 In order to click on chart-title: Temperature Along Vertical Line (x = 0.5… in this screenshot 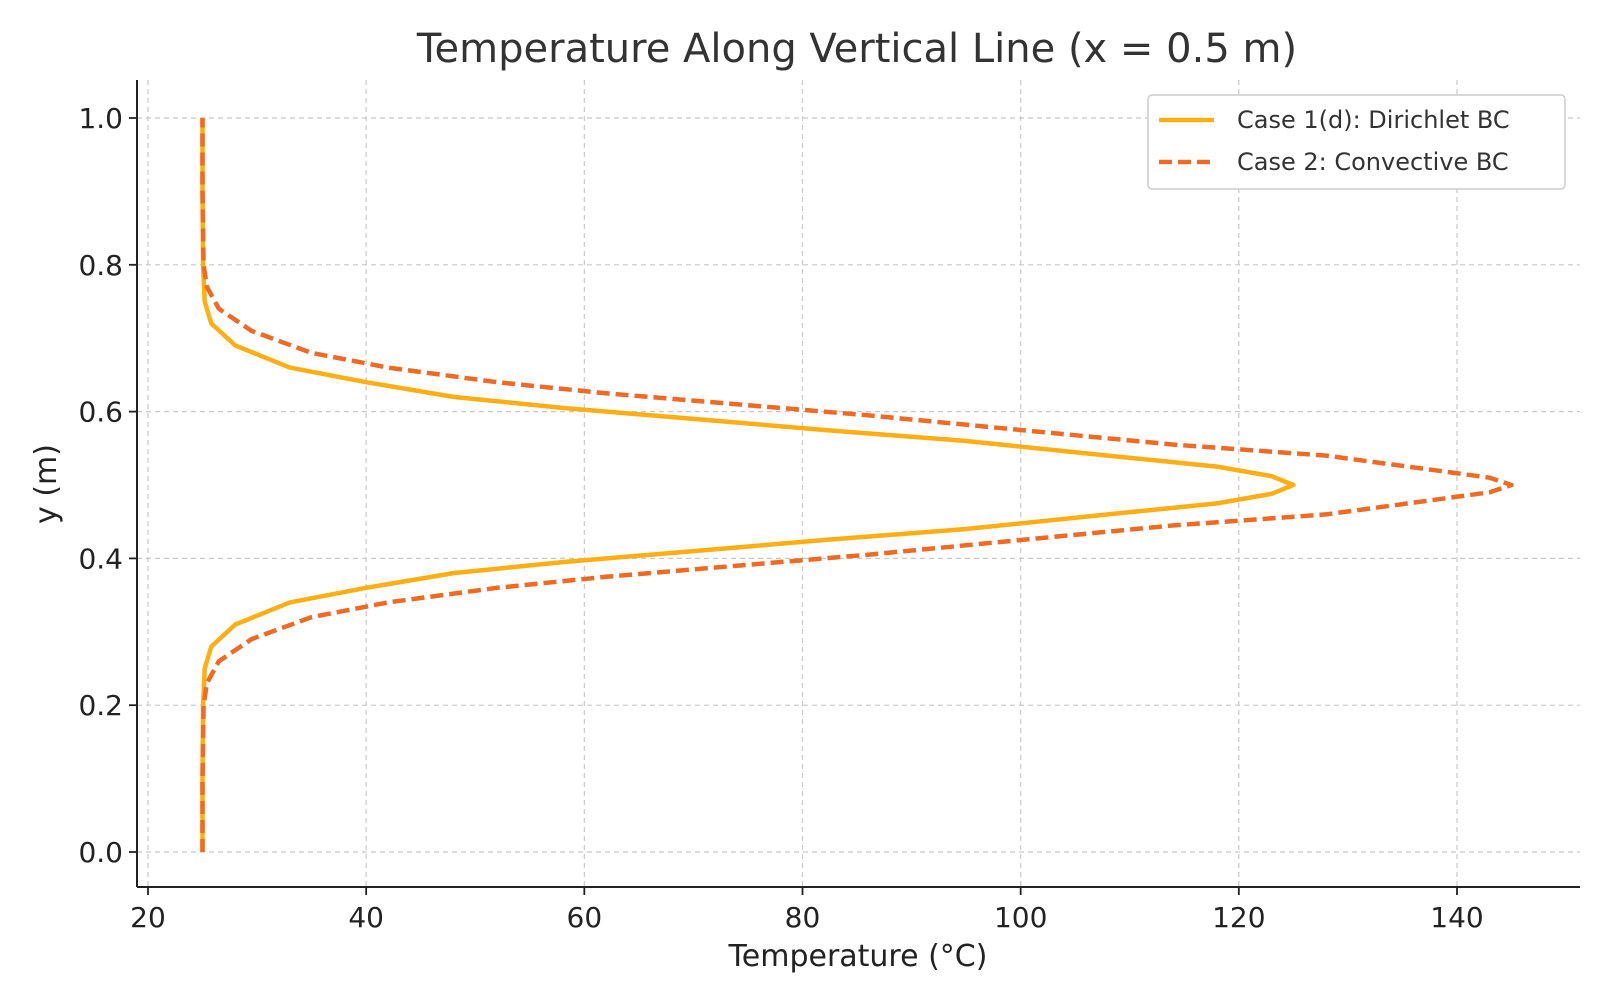, I will do `click(856, 49)`.